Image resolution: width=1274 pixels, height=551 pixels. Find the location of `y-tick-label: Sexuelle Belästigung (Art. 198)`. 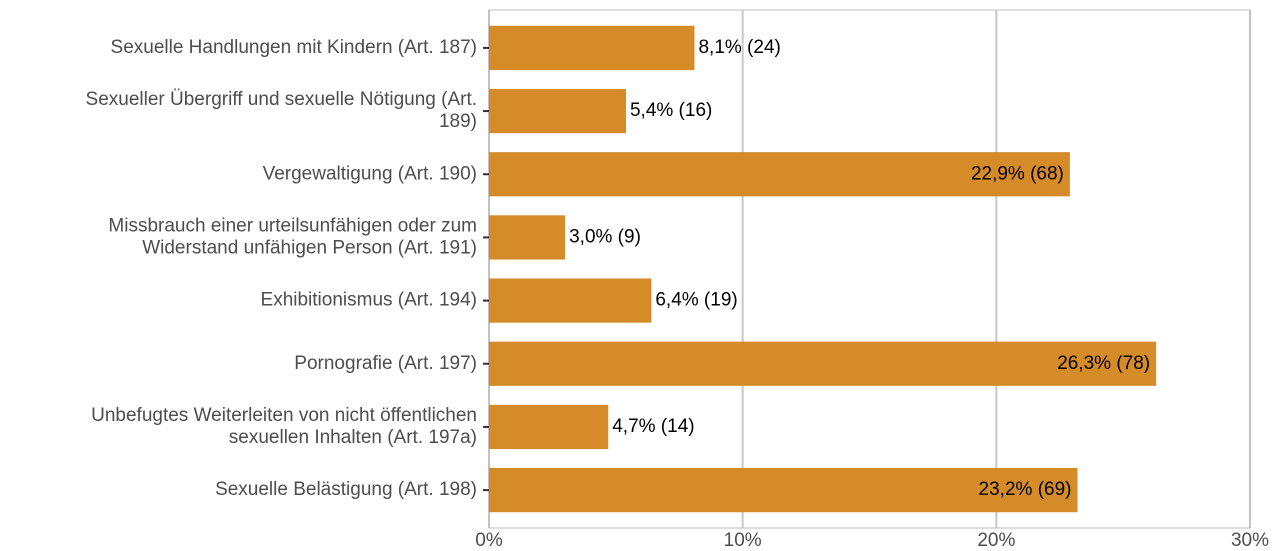

y-tick-label: Sexuelle Belästigung (Art. 198) is located at coordinates (346, 489).